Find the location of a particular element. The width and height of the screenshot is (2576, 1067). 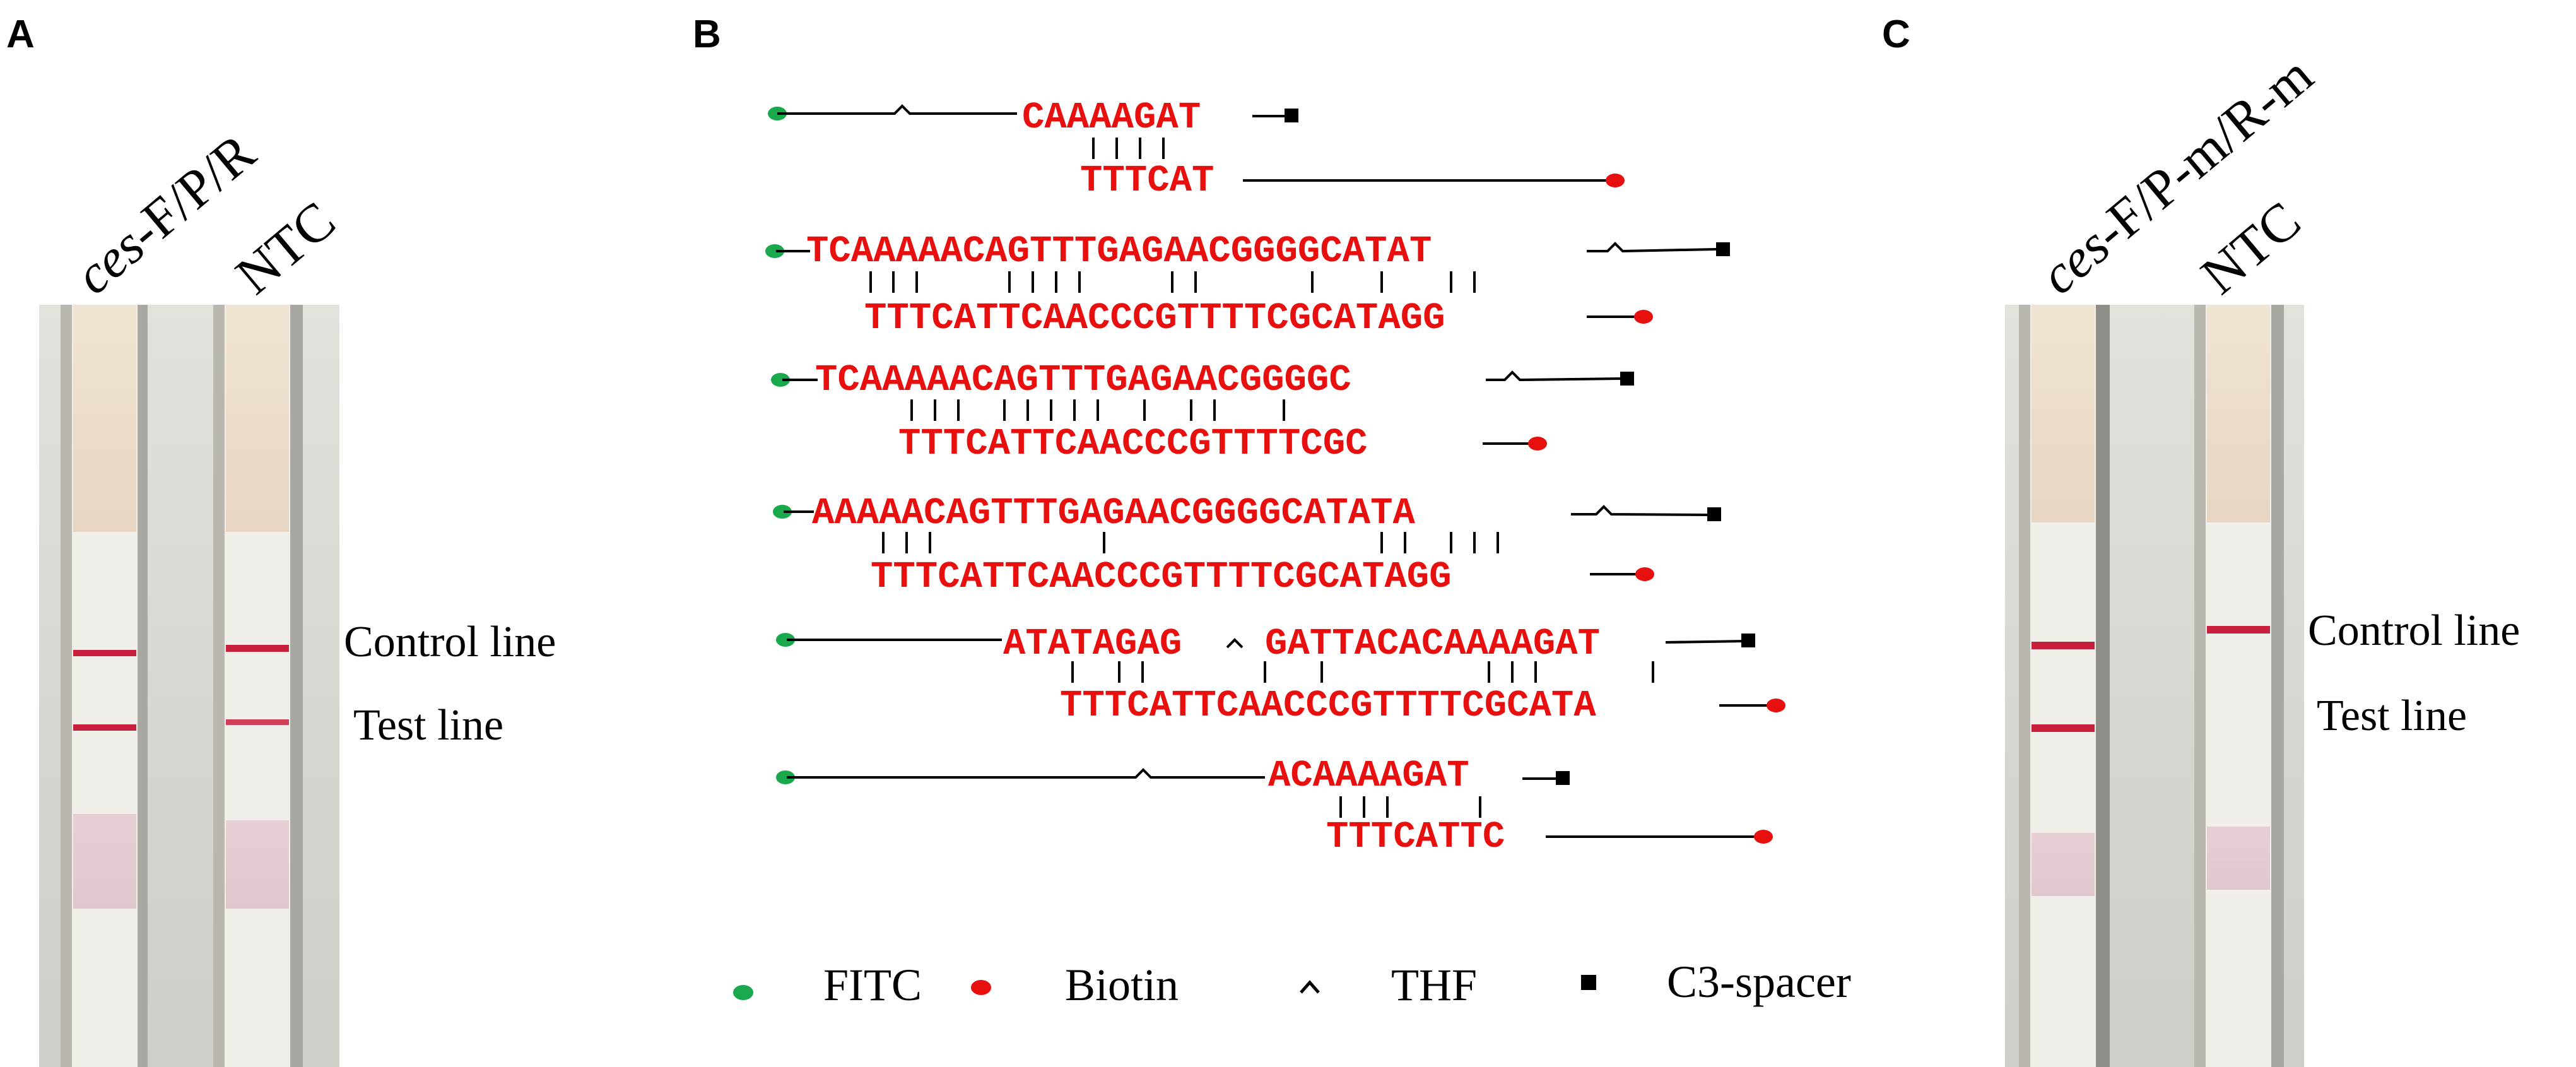

thf-icon is located at coordinates (1310, 987).